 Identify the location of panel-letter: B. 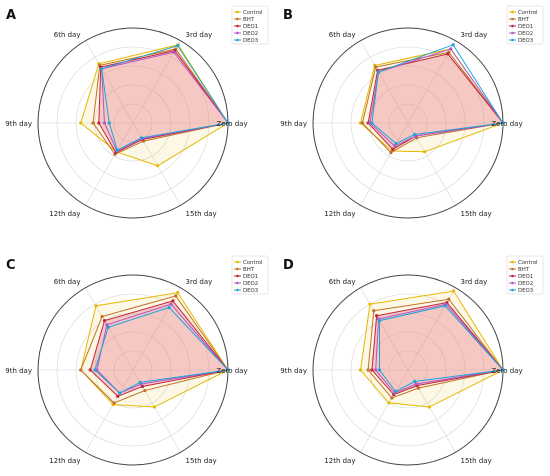
(288, 15).